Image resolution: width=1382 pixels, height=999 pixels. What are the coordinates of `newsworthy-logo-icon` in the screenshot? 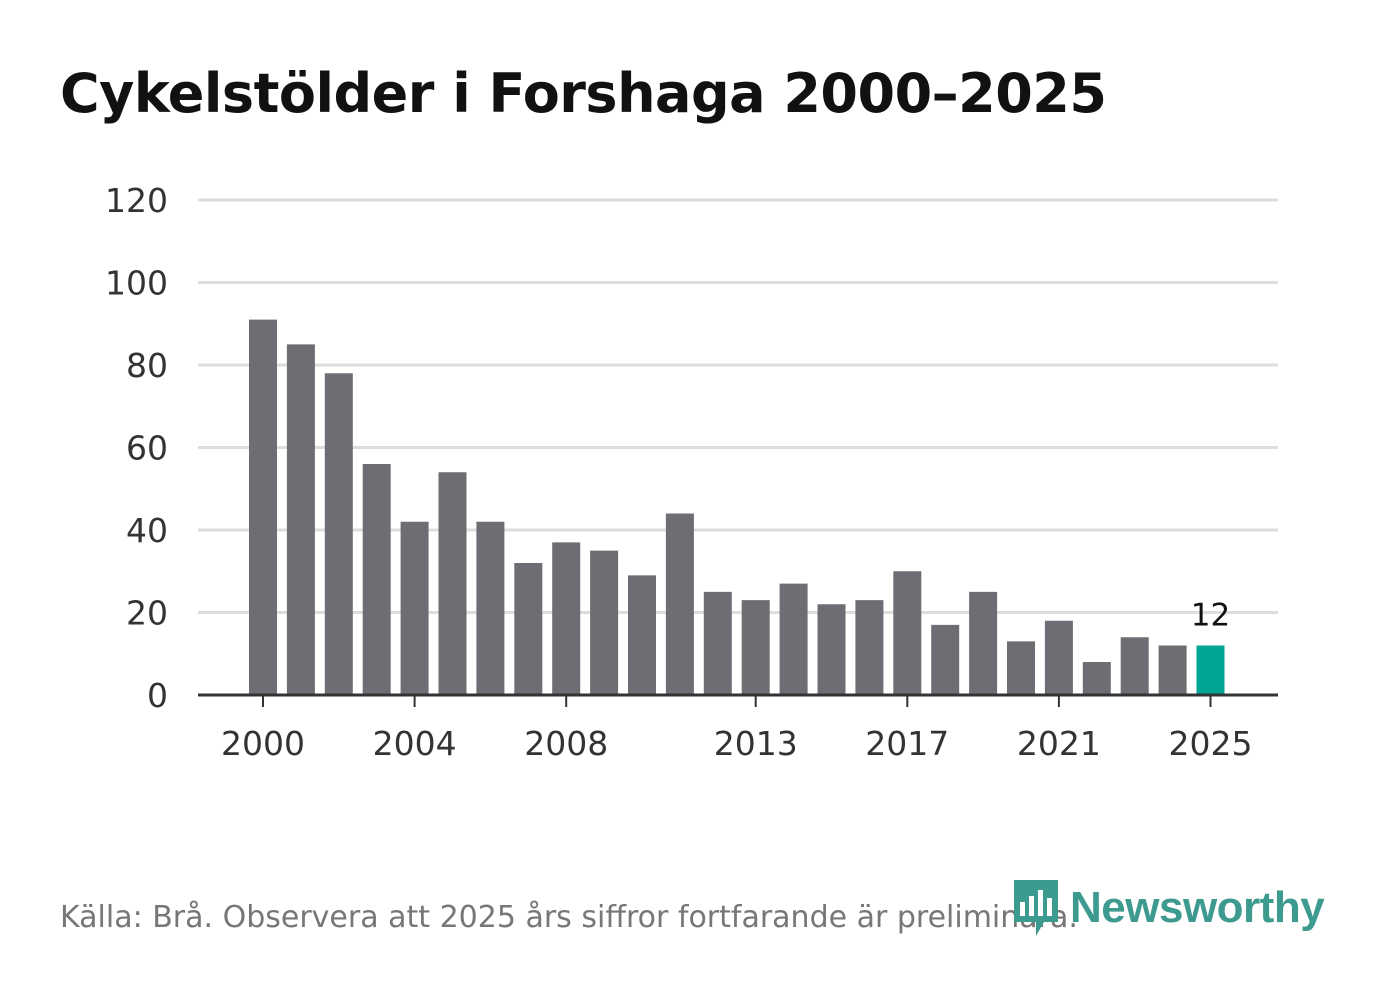 It's located at (1036, 908).